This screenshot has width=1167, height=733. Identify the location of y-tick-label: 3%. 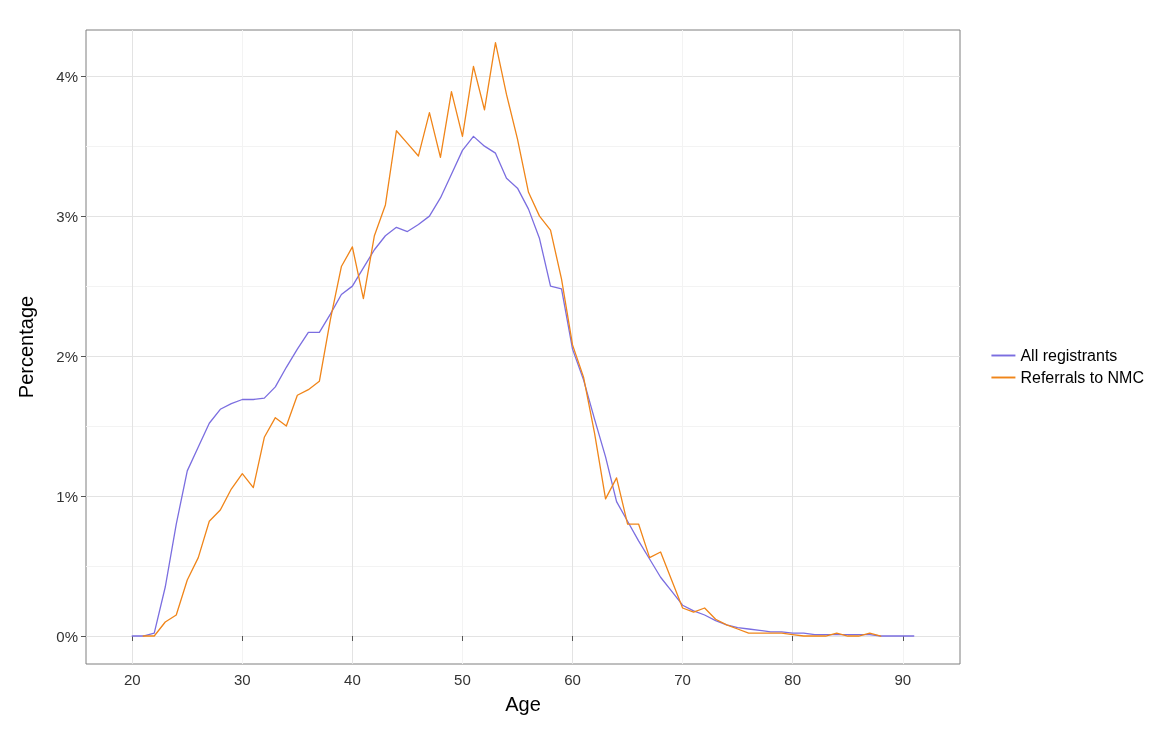
(67, 216).